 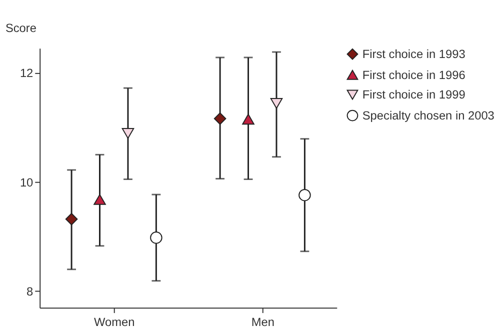 What do you see at coordinates (114, 321) in the screenshot?
I see `x-tick-label: Women` at bounding box center [114, 321].